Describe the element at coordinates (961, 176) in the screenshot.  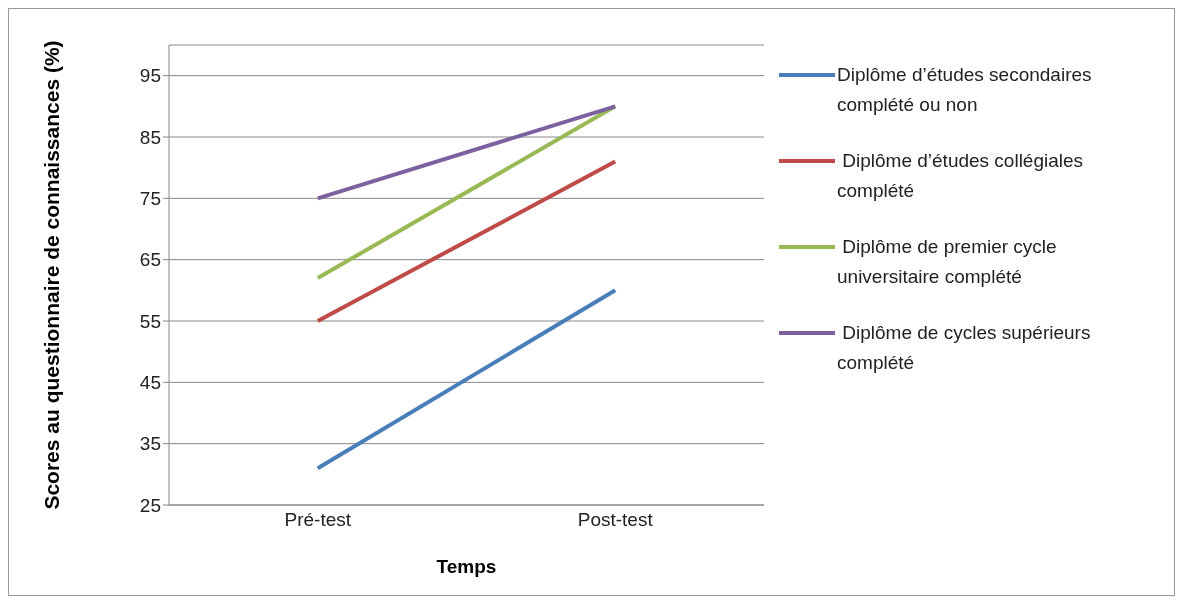
I see `legend-label: Diplôme d’études collégiales complété` at that location.